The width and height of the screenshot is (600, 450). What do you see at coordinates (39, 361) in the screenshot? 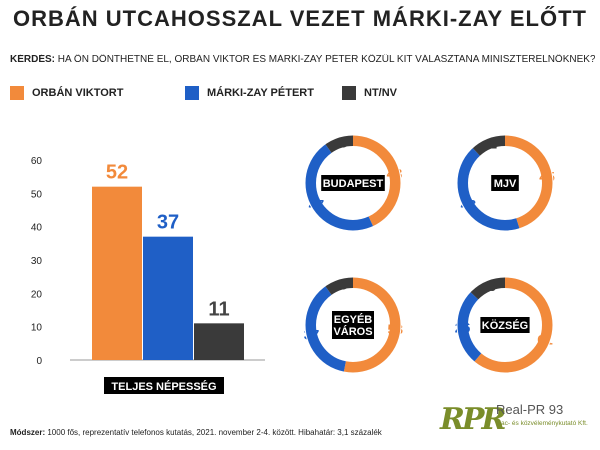
I see `y-tick-label: 0` at bounding box center [39, 361].